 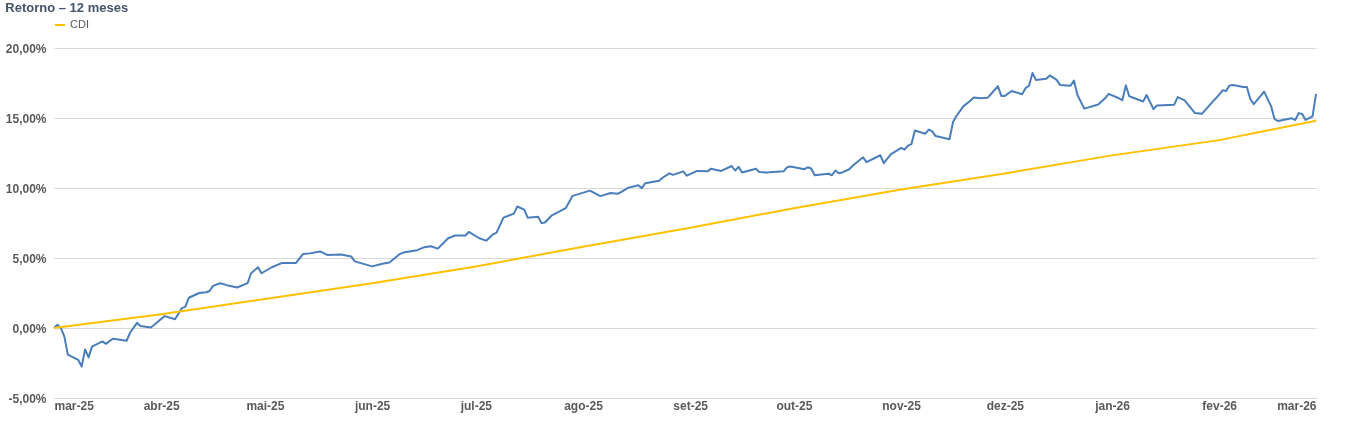 I want to click on y-tick-label: 10,00%, so click(x=26, y=188).